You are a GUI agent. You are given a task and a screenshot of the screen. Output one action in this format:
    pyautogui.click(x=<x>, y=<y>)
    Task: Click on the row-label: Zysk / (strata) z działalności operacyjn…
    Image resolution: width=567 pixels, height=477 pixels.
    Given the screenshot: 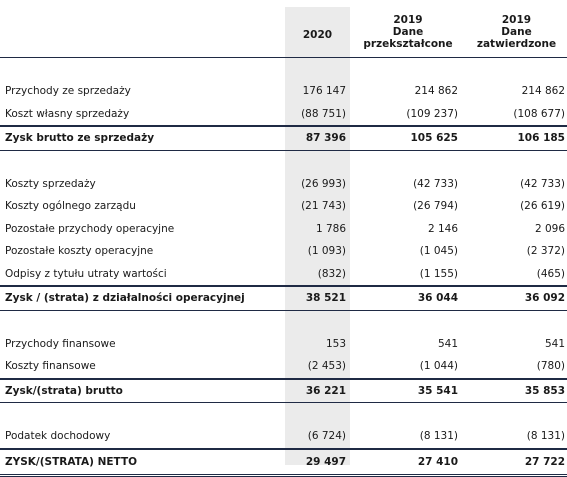 What is the action you would take?
    pyautogui.click(x=142, y=298)
    